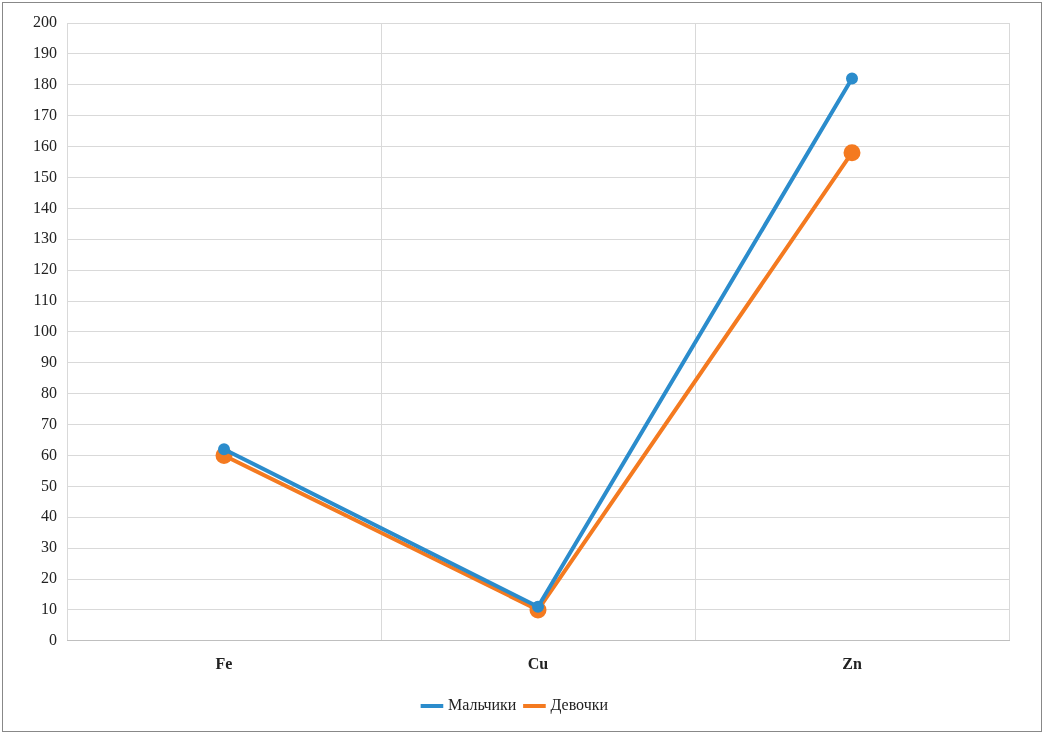 The width and height of the screenshot is (1048, 738). Describe the element at coordinates (579, 705) in the screenshot. I see `legend-label: Девочки` at that location.